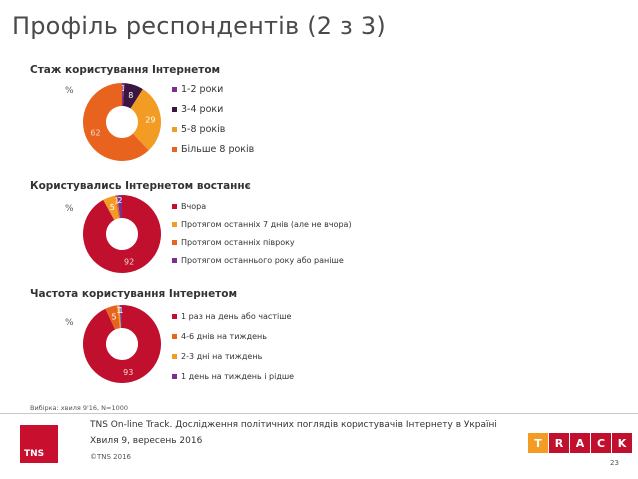 The image size is (638, 479). Describe the element at coordinates (218, 149) in the screenshot. I see `legend-label: Більше 8 років` at that location.